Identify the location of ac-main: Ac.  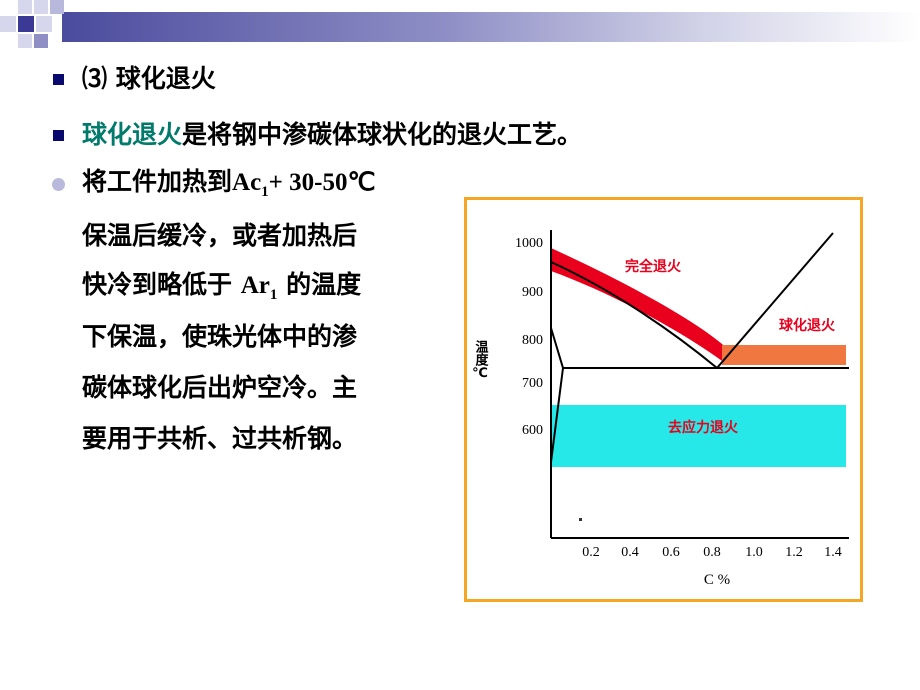
(247, 182).